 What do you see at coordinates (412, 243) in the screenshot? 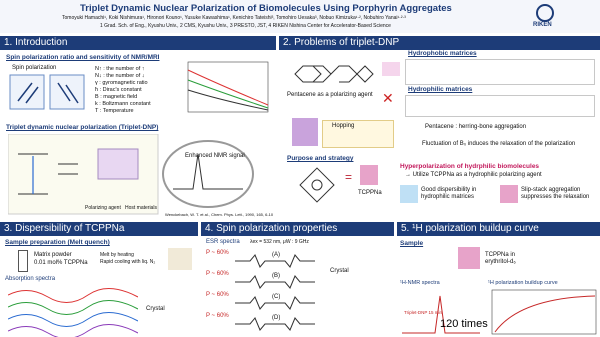
I see `subtitle: Sample` at bounding box center [412, 243].